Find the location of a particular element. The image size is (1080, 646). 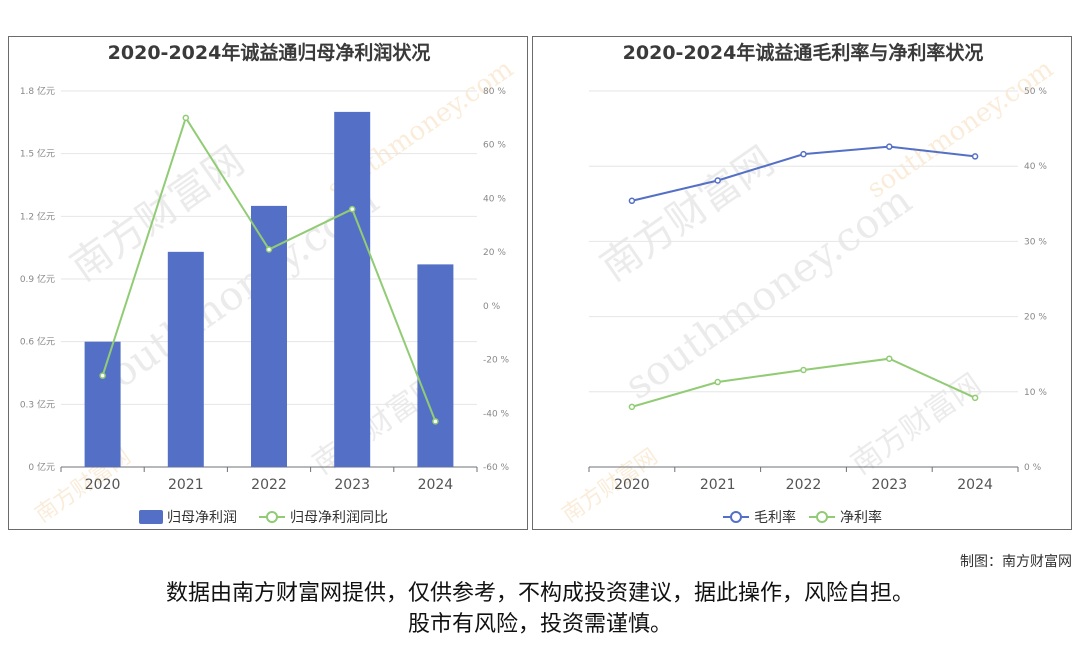

yoy-point-2021 is located at coordinates (186, 118).